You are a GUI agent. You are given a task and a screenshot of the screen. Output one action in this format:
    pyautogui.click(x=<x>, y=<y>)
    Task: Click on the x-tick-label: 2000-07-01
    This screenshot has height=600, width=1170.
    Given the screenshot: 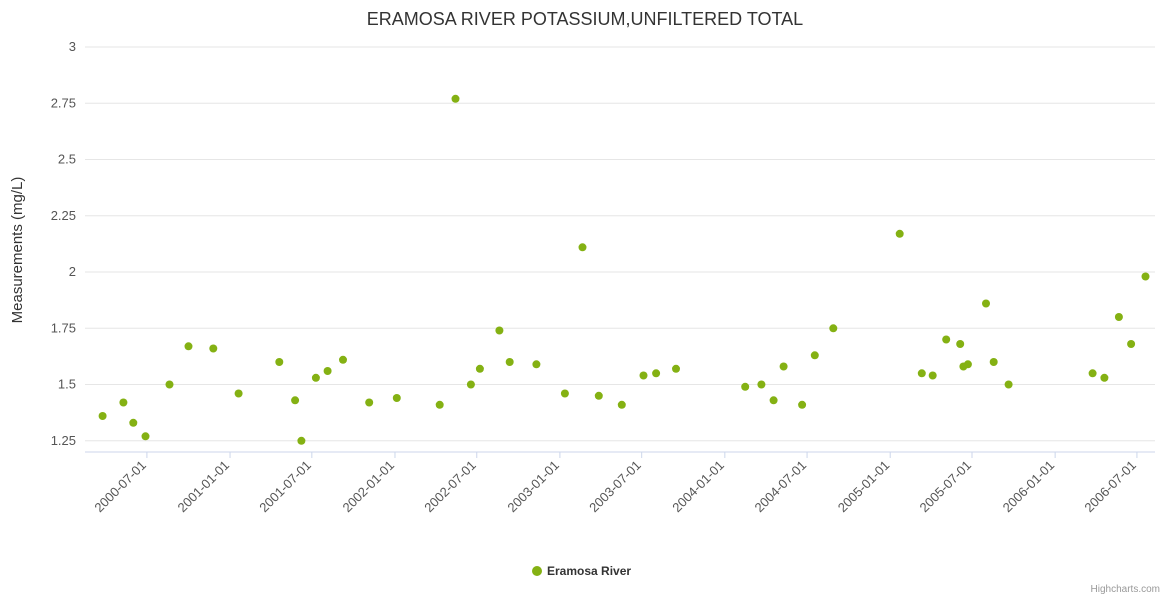 What is the action you would take?
    pyautogui.click(x=120, y=487)
    